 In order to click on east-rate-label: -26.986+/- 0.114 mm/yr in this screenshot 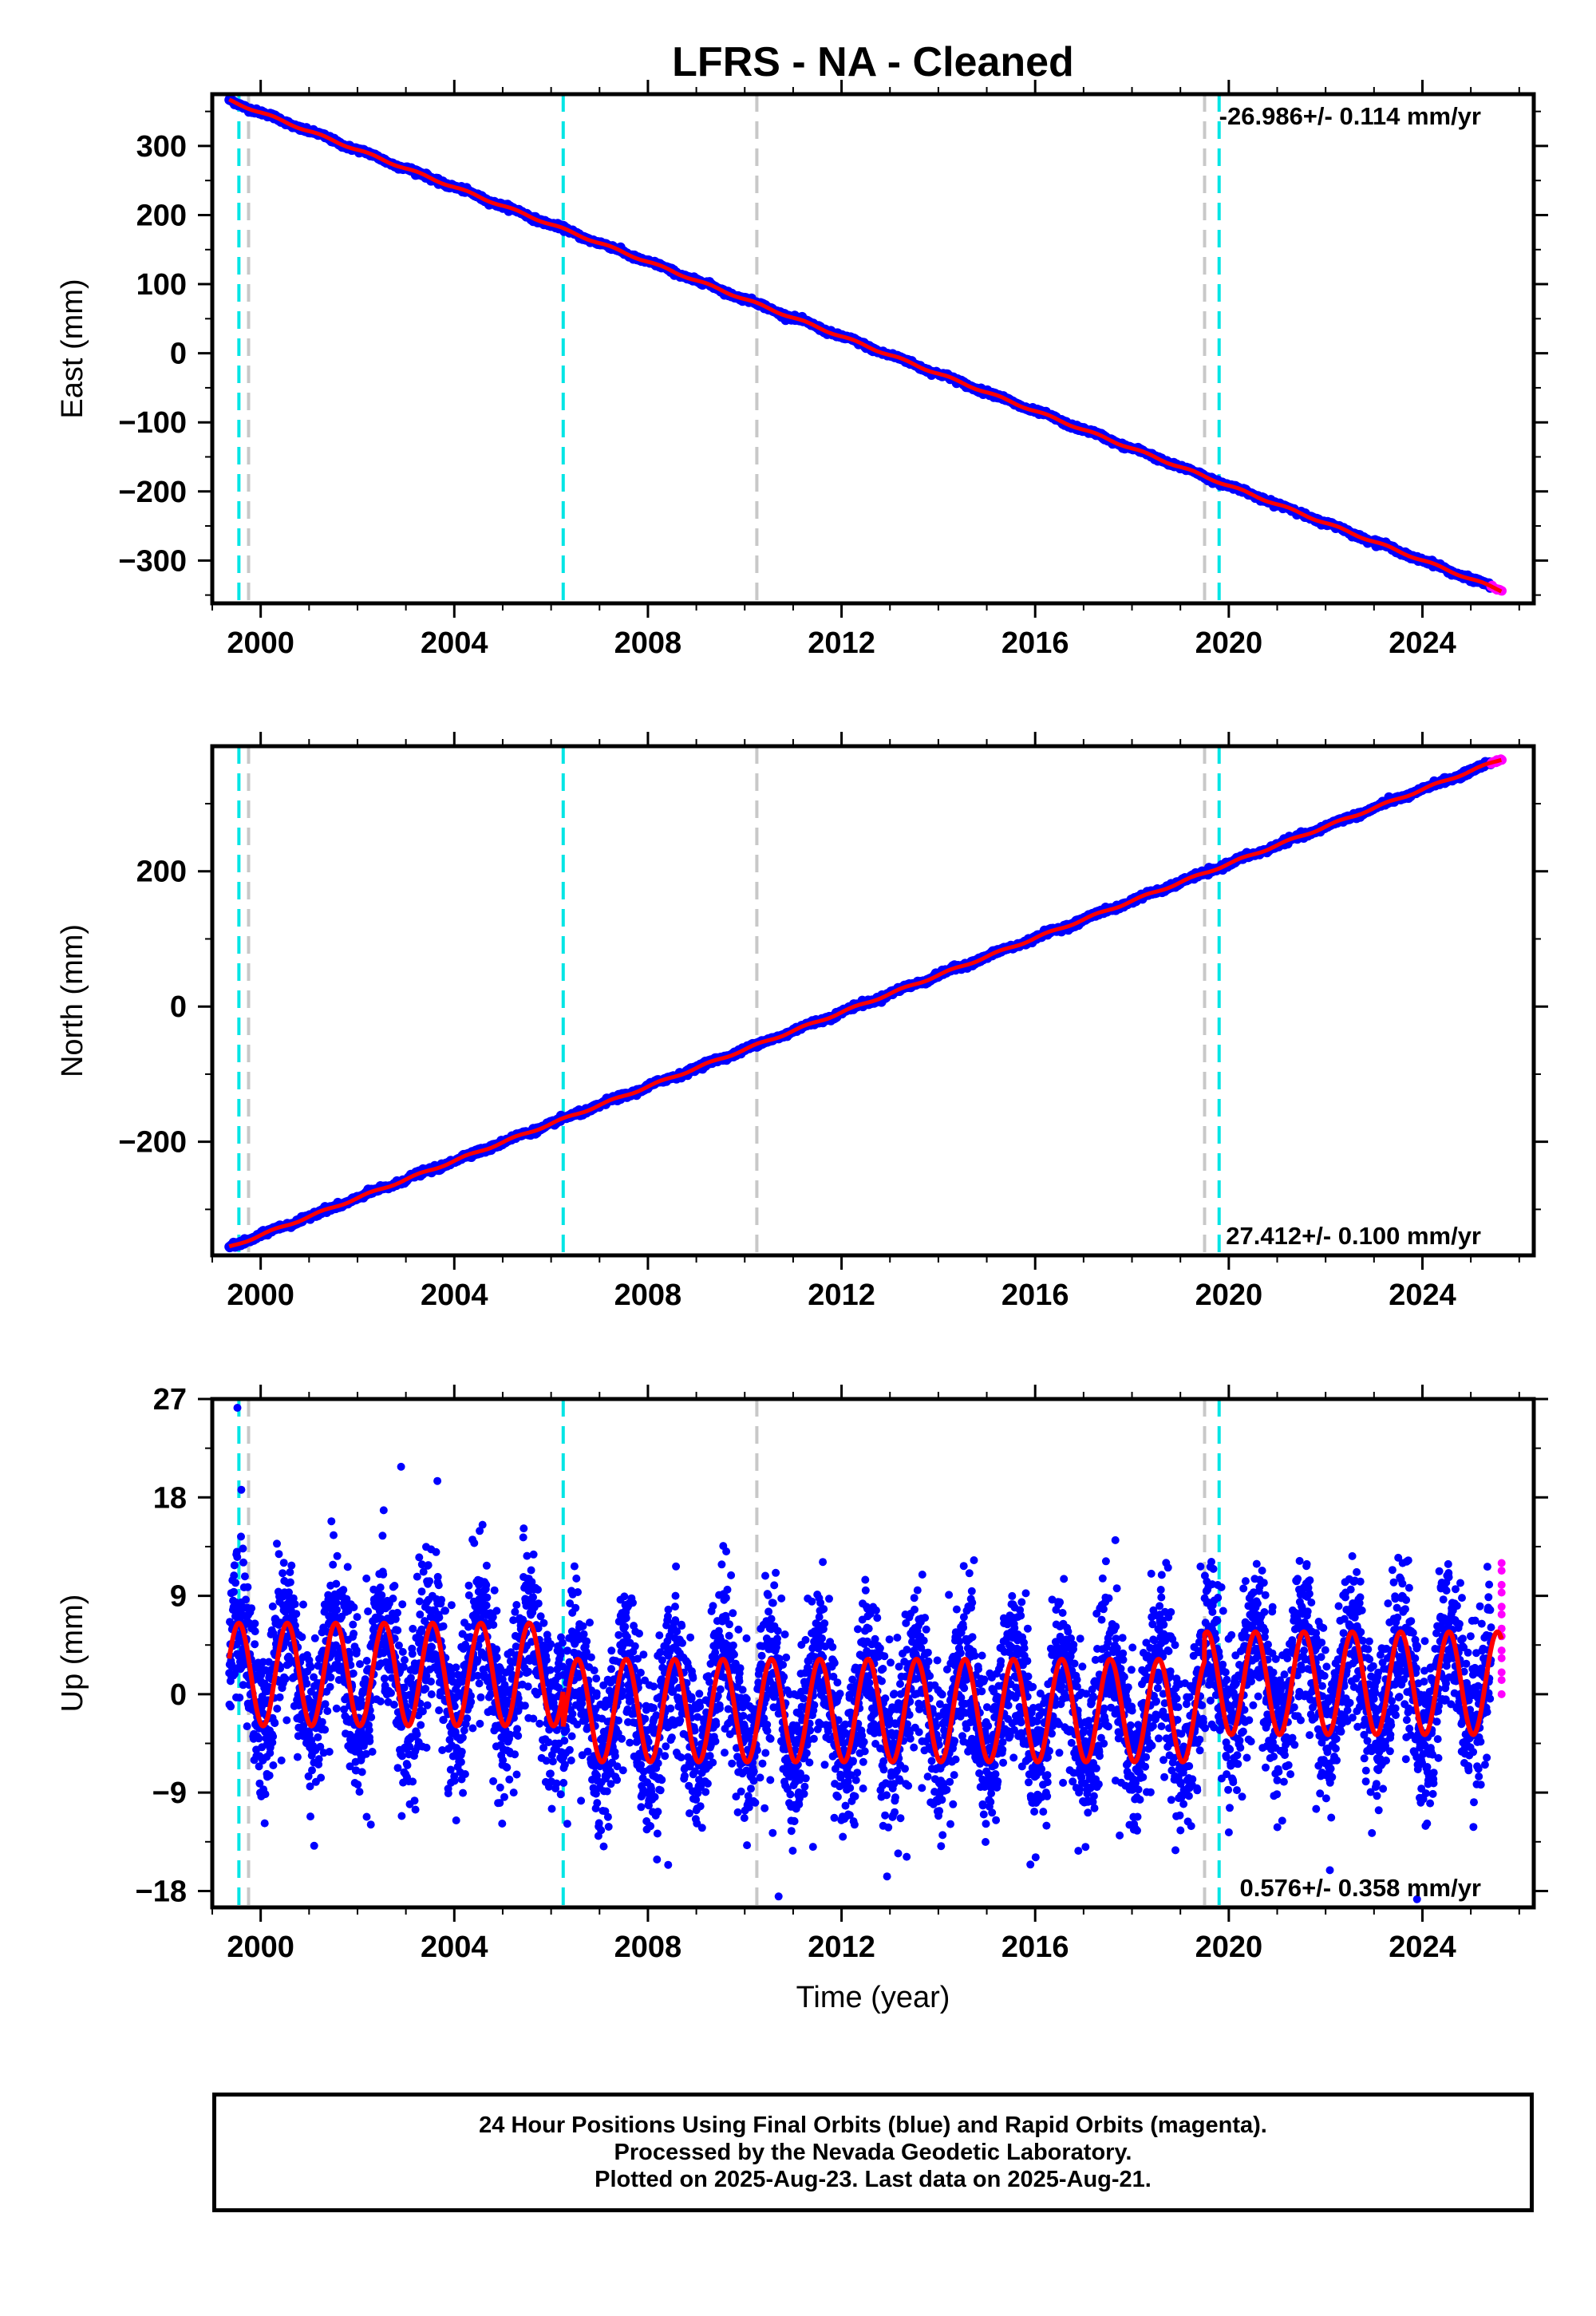, I will do `click(1350, 116)`.